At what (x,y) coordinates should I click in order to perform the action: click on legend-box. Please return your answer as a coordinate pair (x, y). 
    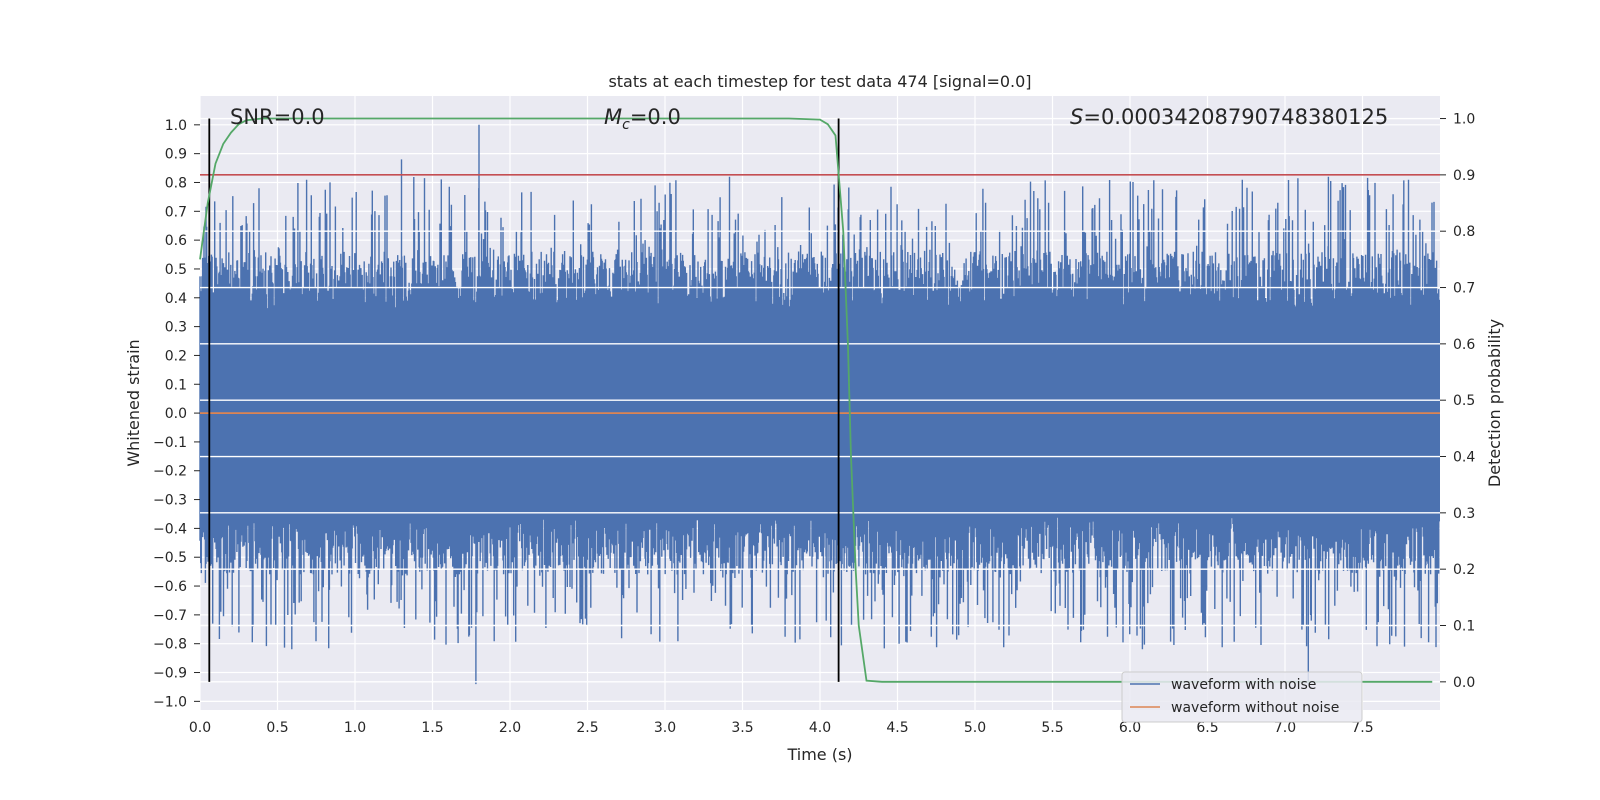
    Looking at the image, I should click on (1242, 697).